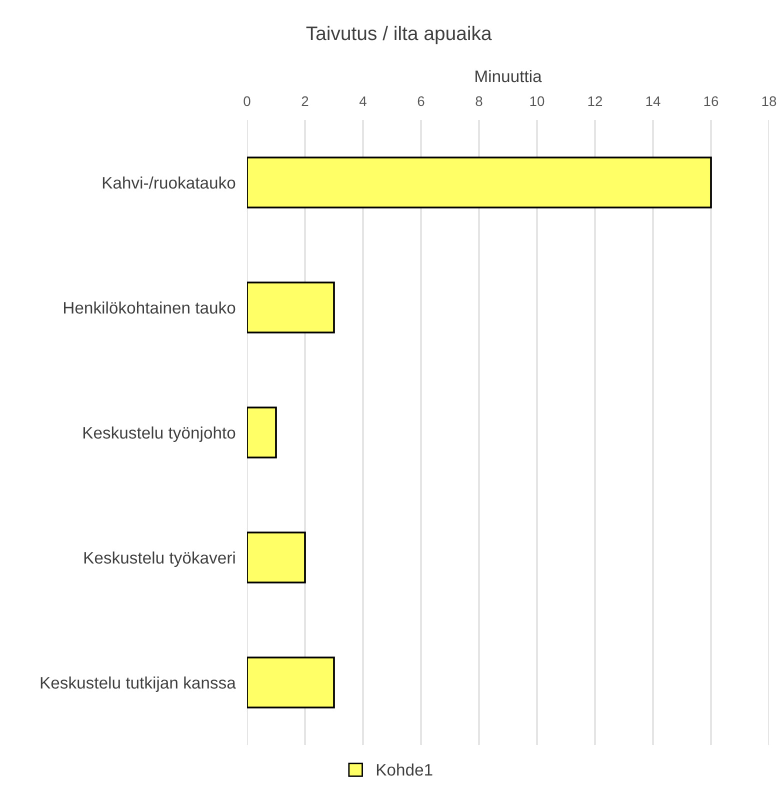 This screenshot has height=798, width=782. Describe the element at coordinates (769, 101) in the screenshot. I see `x-tick-label: 18` at that location.